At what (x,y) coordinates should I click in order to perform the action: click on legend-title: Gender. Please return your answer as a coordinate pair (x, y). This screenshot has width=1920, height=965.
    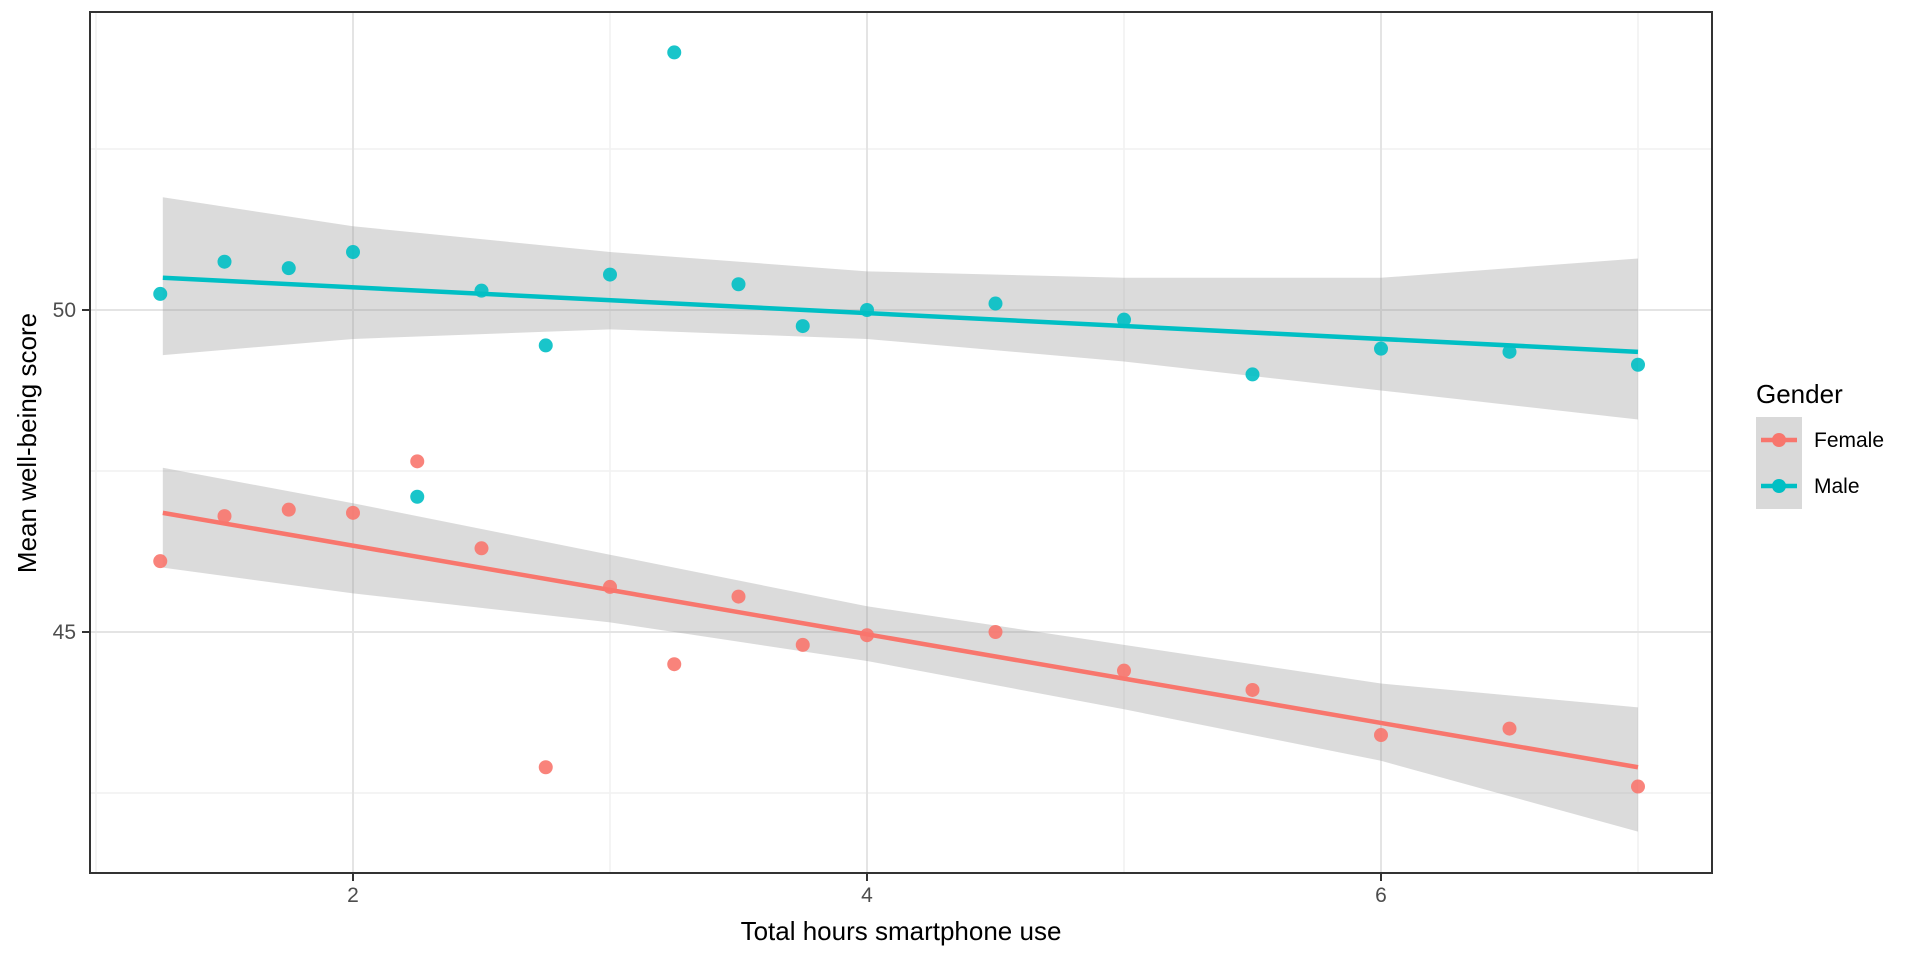
    Looking at the image, I should click on (1799, 394).